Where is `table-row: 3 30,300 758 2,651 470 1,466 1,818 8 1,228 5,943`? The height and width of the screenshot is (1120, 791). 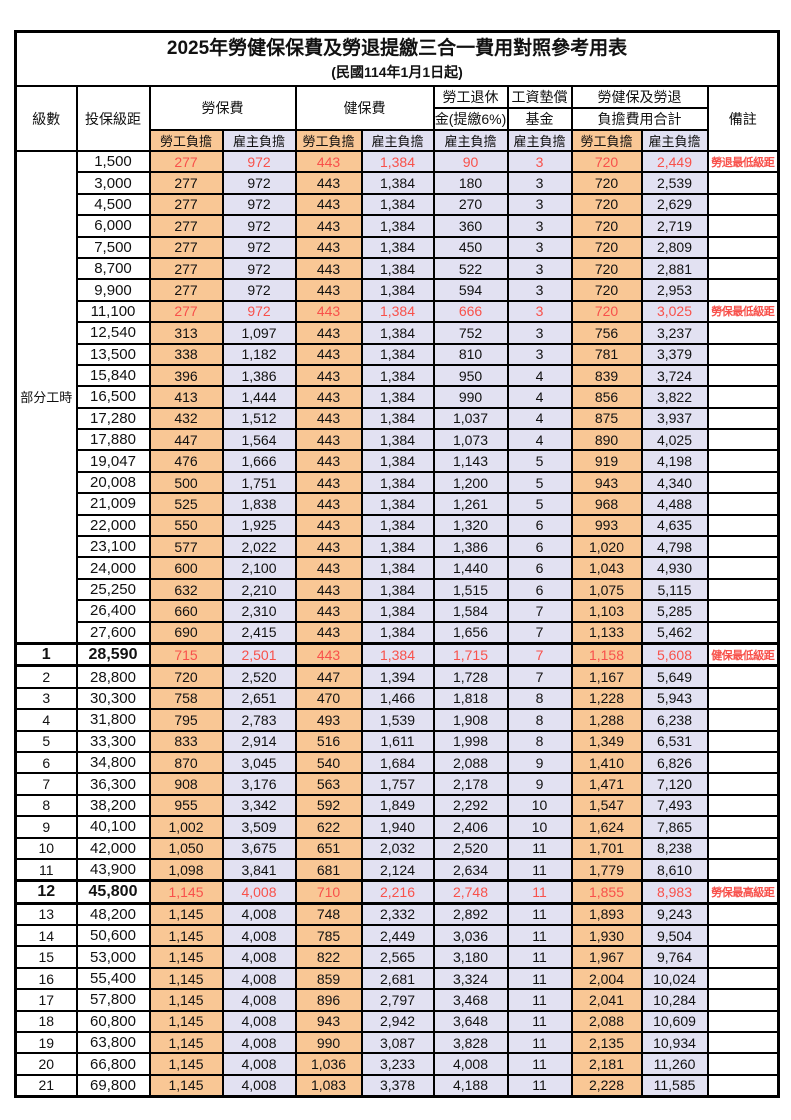 table-row: 3 30,300 758 2,651 470 1,466 1,818 8 1,228 5,943 is located at coordinates (397, 698).